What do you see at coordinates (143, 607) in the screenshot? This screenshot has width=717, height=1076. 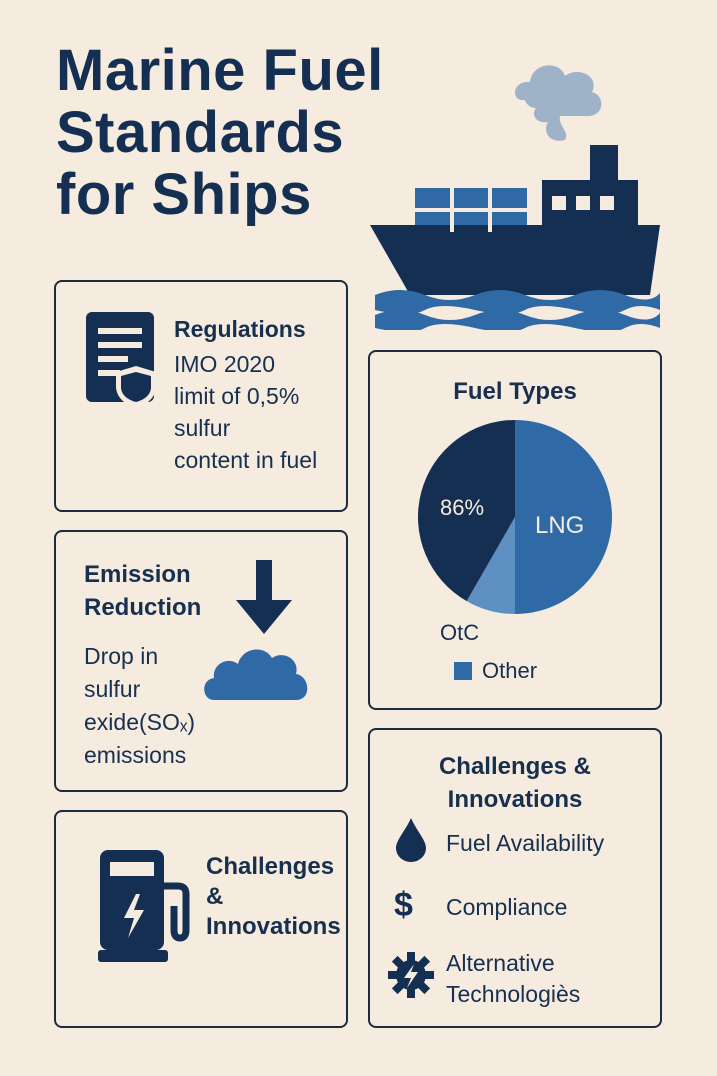 I see `emission-heading-line: Reduction` at bounding box center [143, 607].